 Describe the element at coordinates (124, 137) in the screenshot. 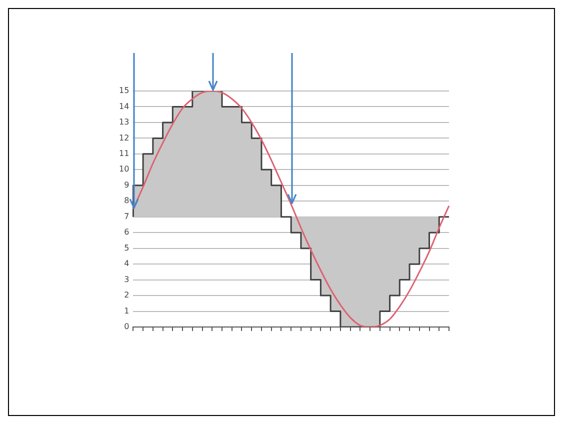

I see `y-tick-label: 12` at that location.